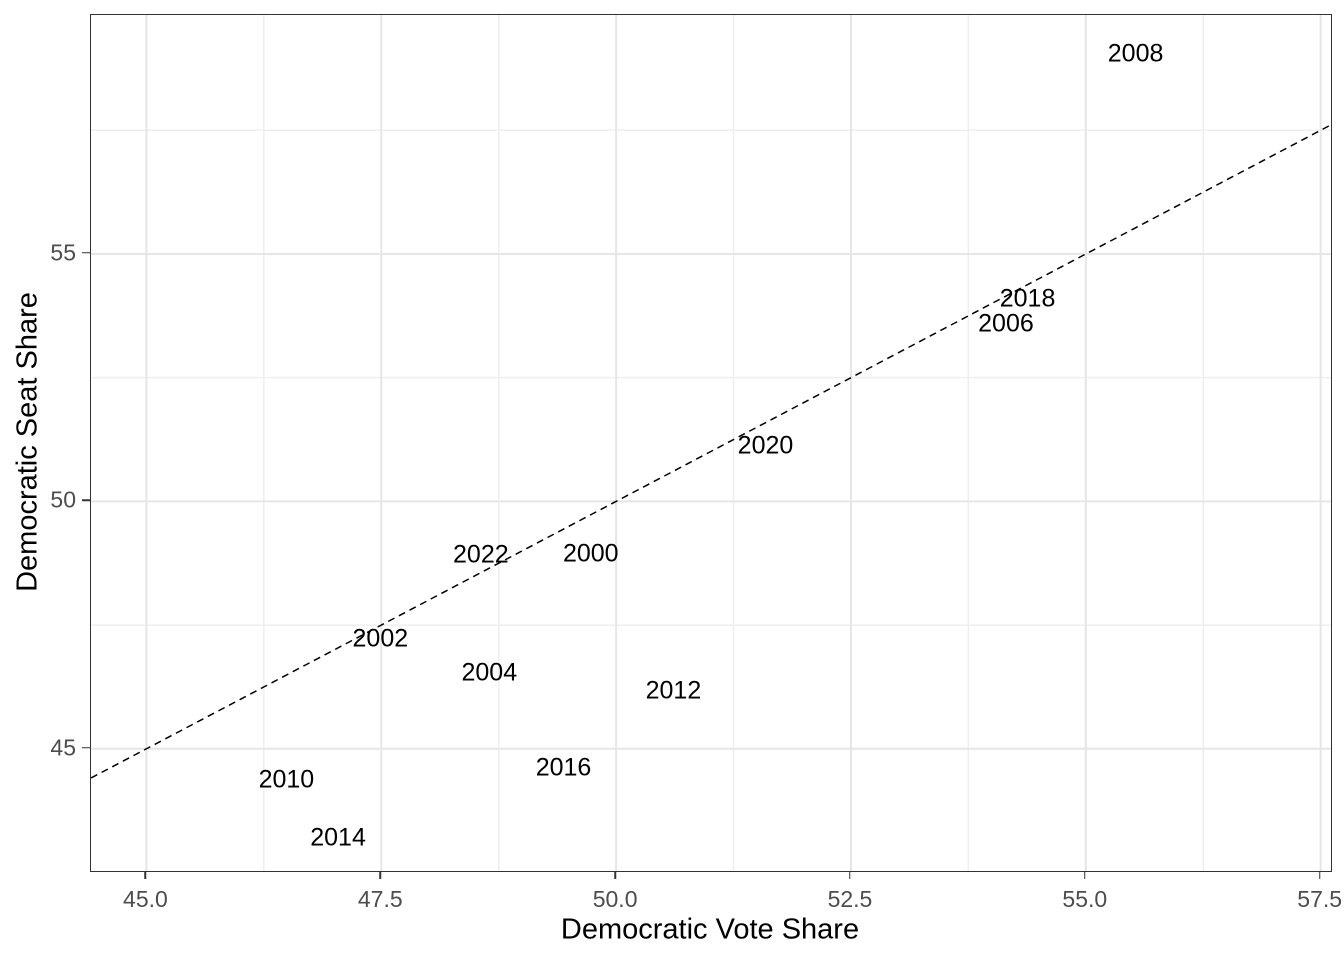 The width and height of the screenshot is (1344, 960). Describe the element at coordinates (286, 779) in the screenshot. I see `point-label-2010: 2010` at that location.